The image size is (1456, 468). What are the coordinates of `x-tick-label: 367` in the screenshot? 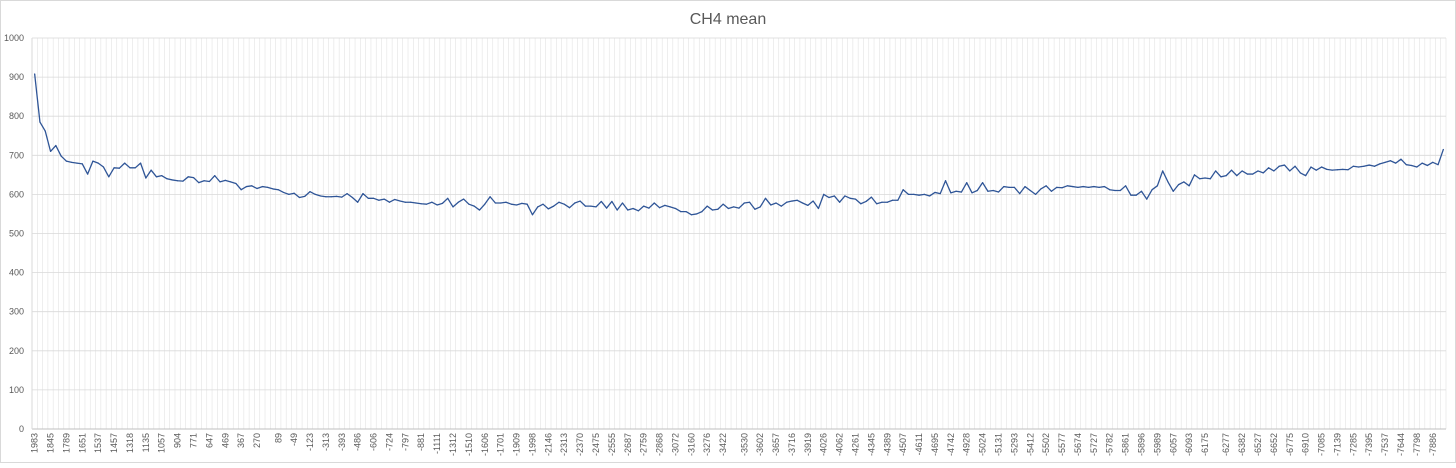 It's located at (241, 440).